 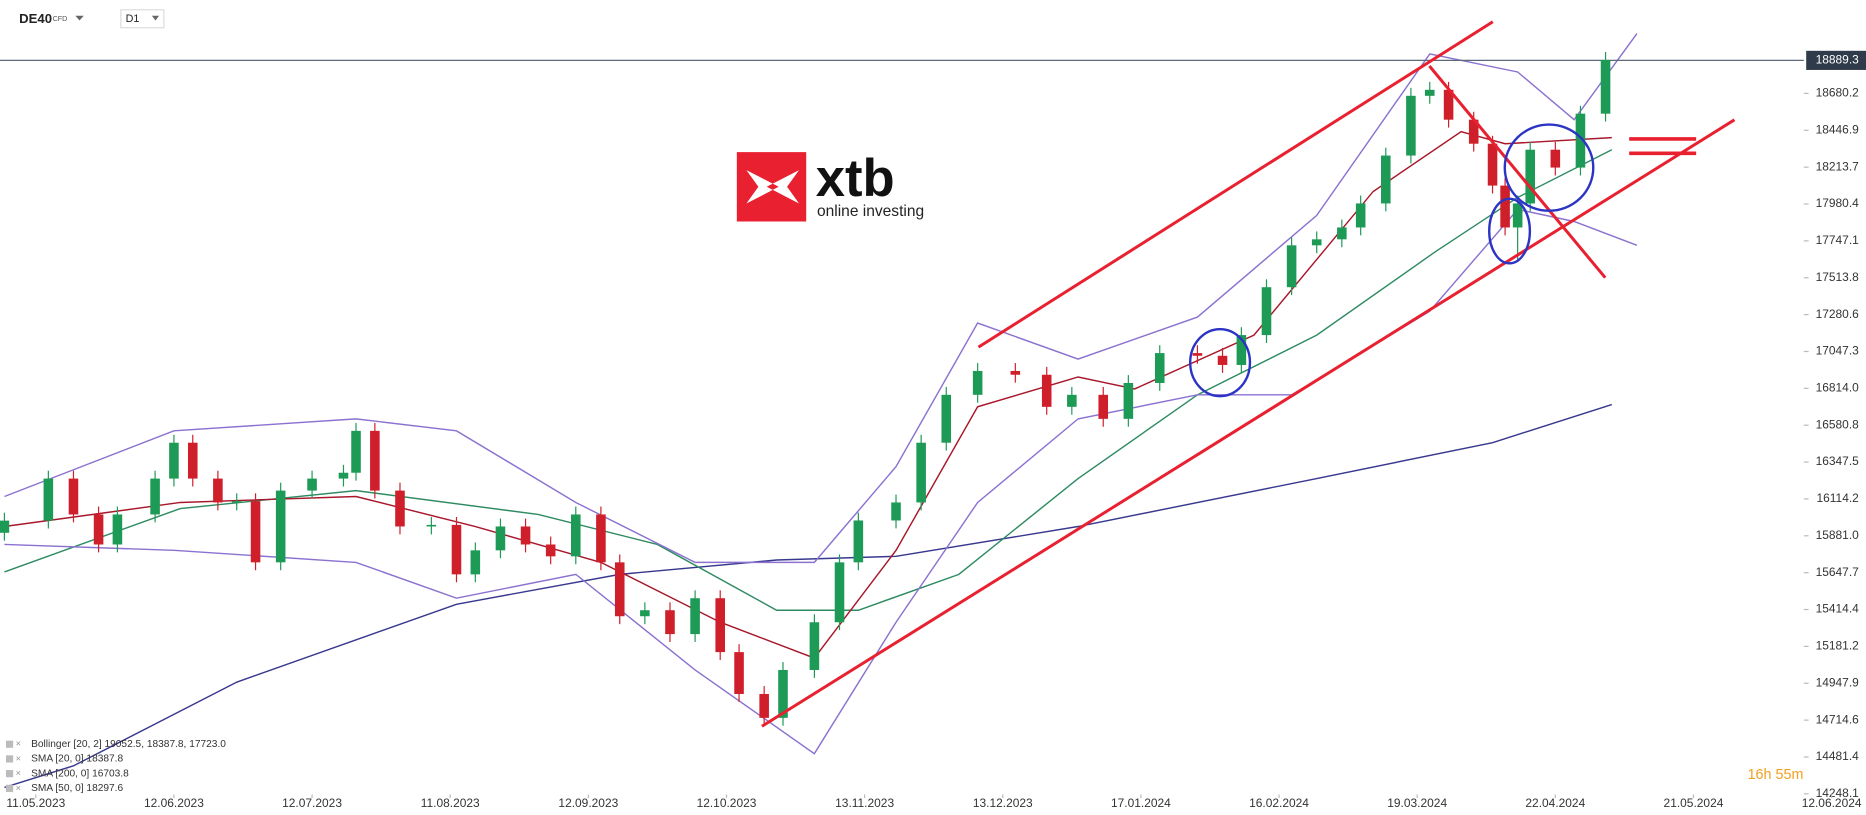 I want to click on y-tick-label: 14714.6, so click(x=1838, y=719).